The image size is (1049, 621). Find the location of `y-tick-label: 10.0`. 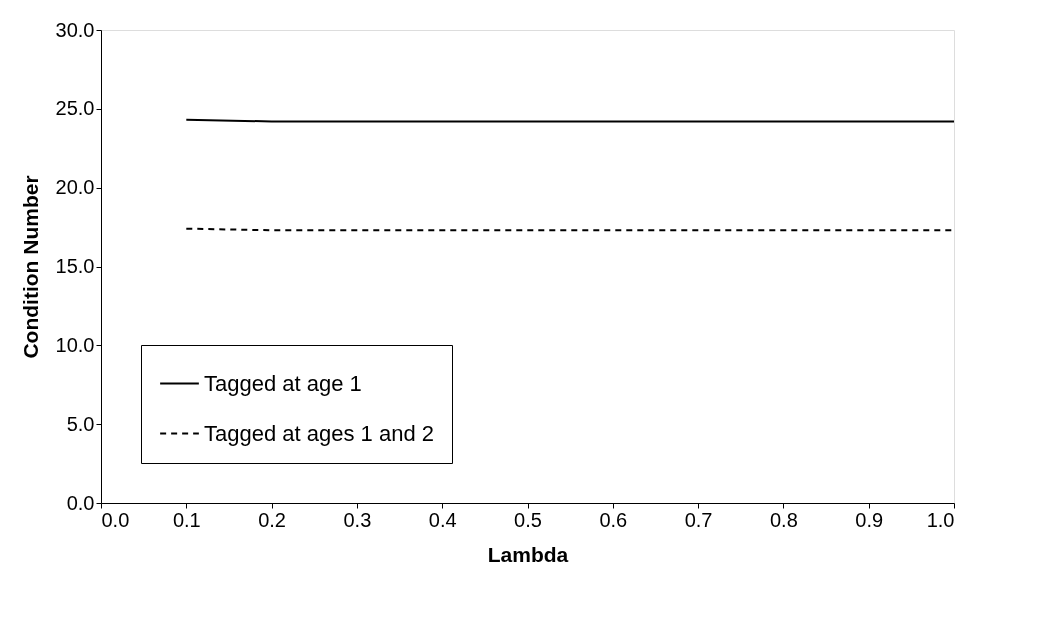

y-tick-label: 10.0 is located at coordinates (75, 344).